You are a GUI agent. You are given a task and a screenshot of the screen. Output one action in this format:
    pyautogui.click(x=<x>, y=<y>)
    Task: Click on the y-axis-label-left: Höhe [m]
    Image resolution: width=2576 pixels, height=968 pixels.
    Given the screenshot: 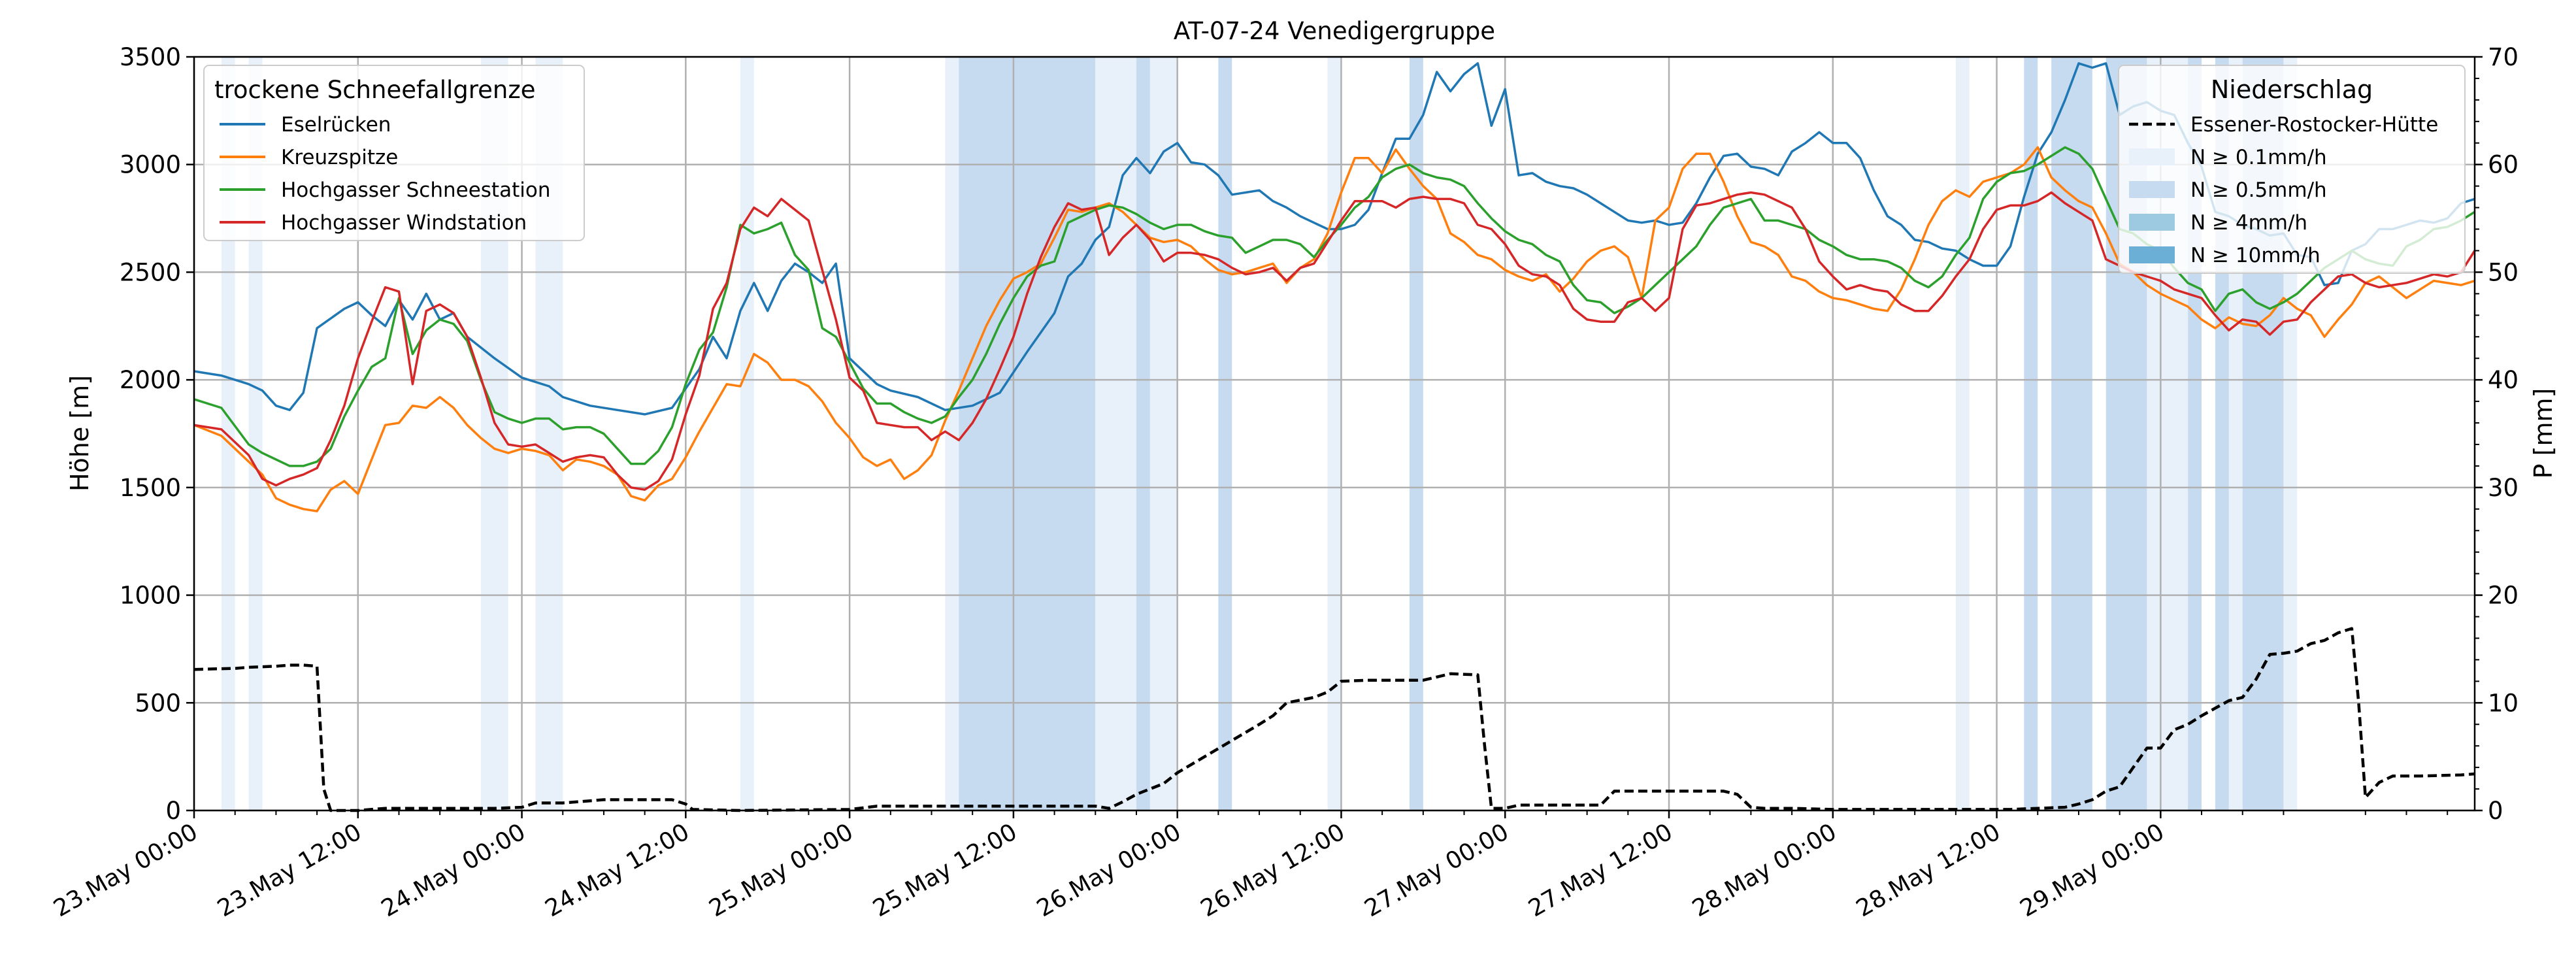 What is the action you would take?
    pyautogui.click(x=79, y=433)
    